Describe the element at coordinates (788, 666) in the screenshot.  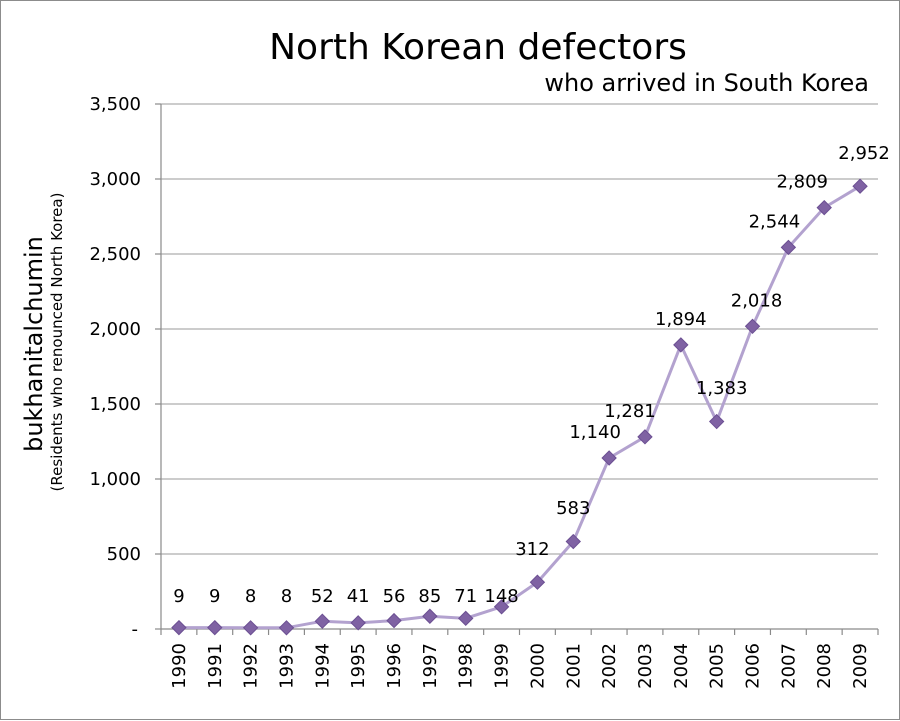
I see `x-tick-label: 2007` at that location.